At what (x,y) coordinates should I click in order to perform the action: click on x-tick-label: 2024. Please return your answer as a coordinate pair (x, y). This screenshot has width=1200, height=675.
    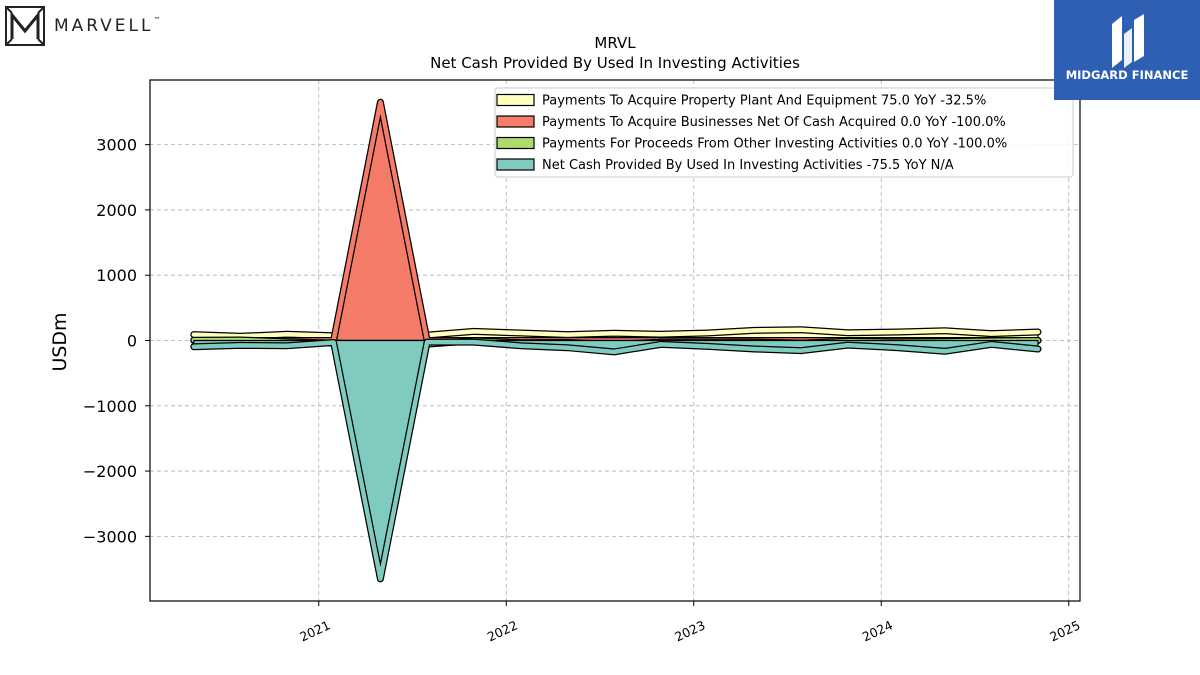
    Looking at the image, I should click on (877, 630).